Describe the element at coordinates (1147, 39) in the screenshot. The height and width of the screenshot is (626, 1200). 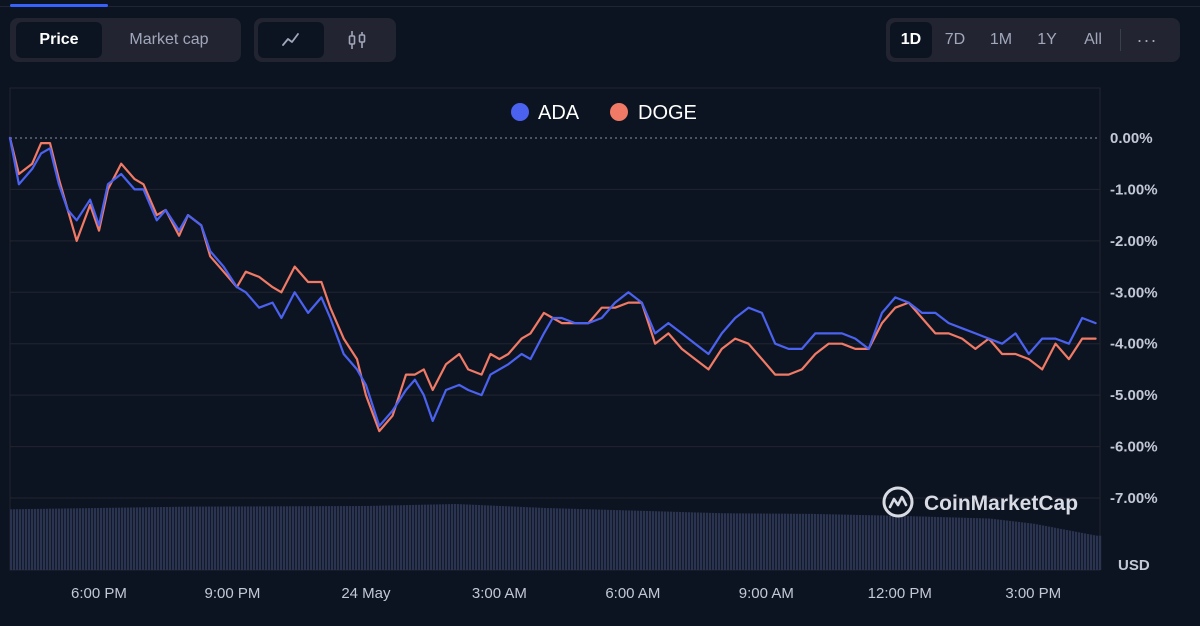
I see `more-options-button: ···` at that location.